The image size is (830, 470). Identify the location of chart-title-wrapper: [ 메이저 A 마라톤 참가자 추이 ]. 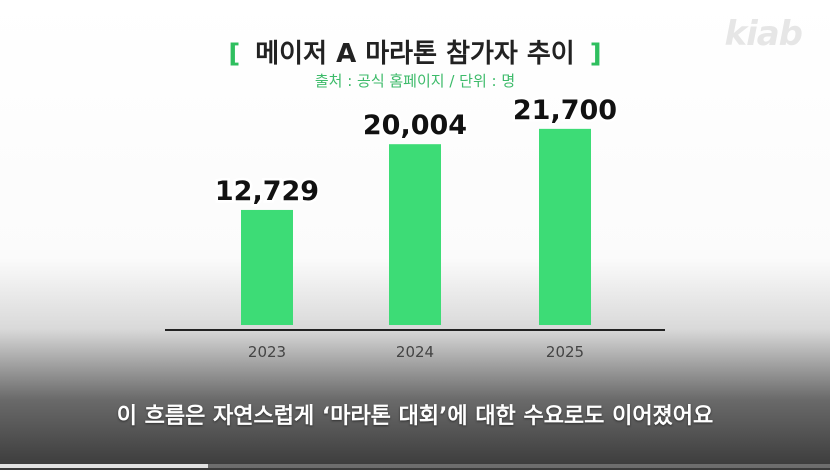
(415, 51).